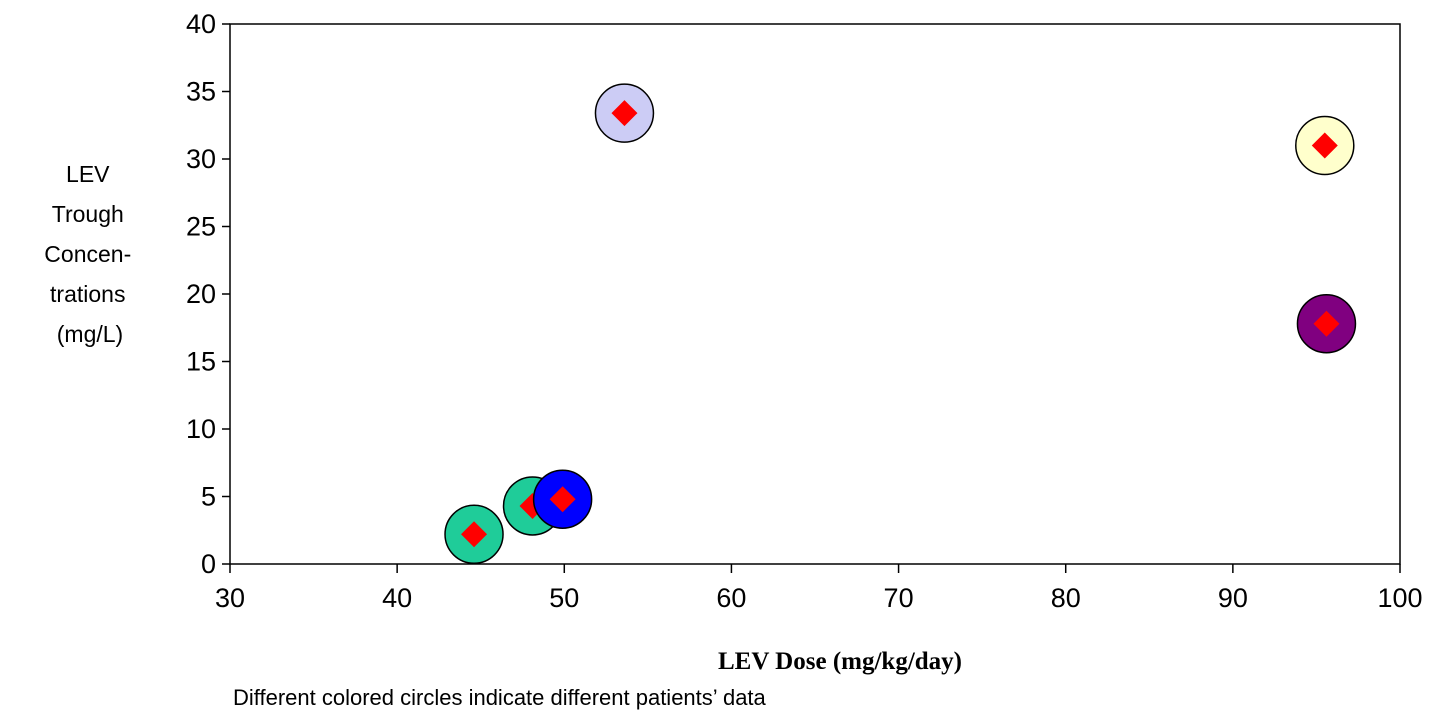  I want to click on x-tick-label: 100, so click(1399, 598).